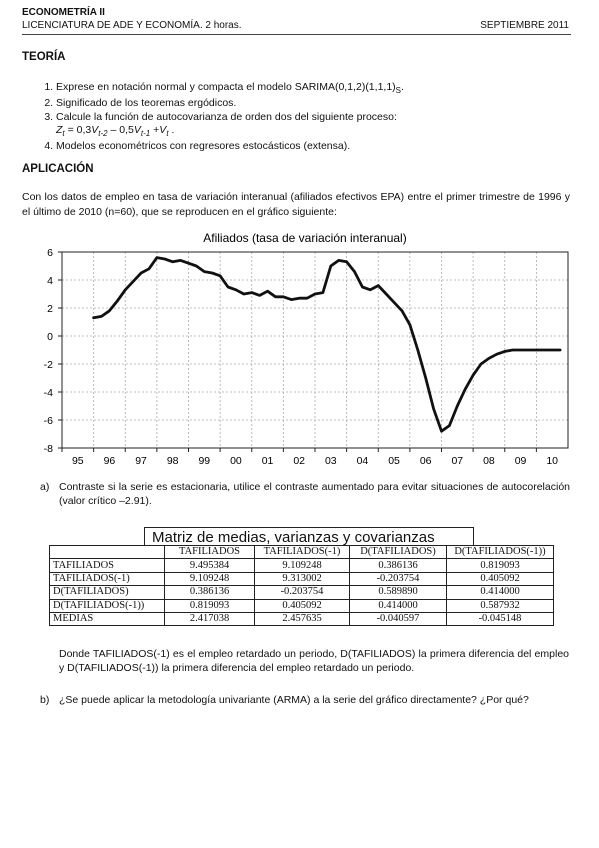 This screenshot has height=848, width=599. I want to click on course-title: ECONOMETRÍA II, so click(63, 12).